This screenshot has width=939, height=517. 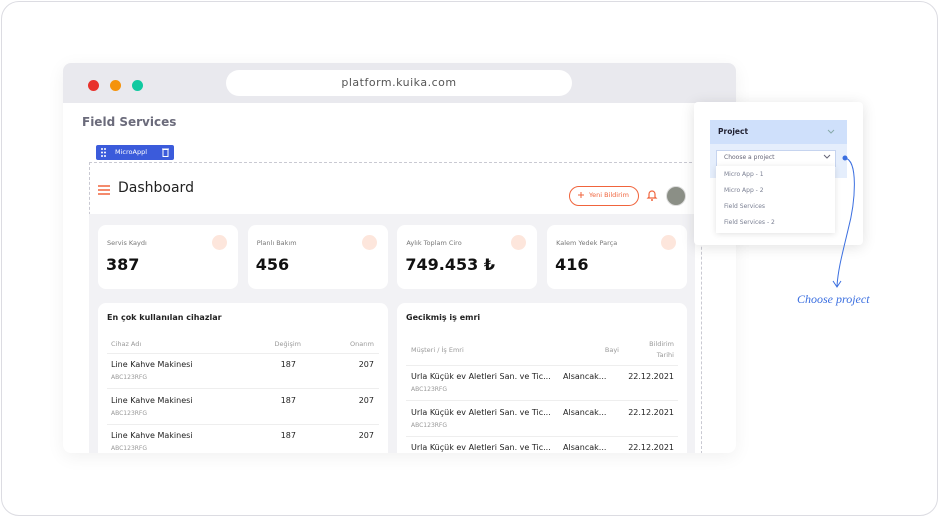 What do you see at coordinates (93, 85) in the screenshot?
I see `close-dot` at bounding box center [93, 85].